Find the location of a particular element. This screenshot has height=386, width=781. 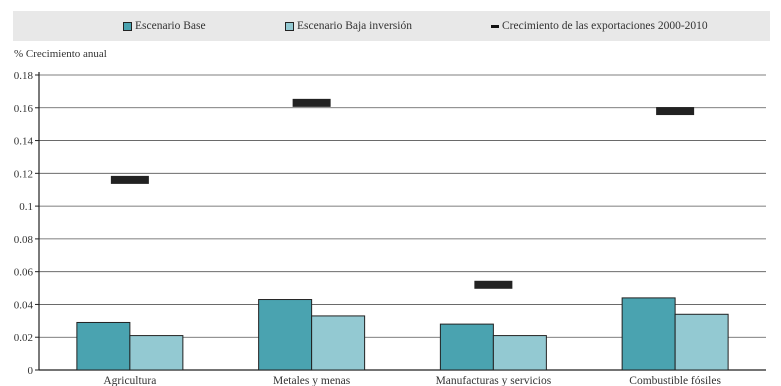

y-tick-label: 0.16 is located at coordinates (24, 109).